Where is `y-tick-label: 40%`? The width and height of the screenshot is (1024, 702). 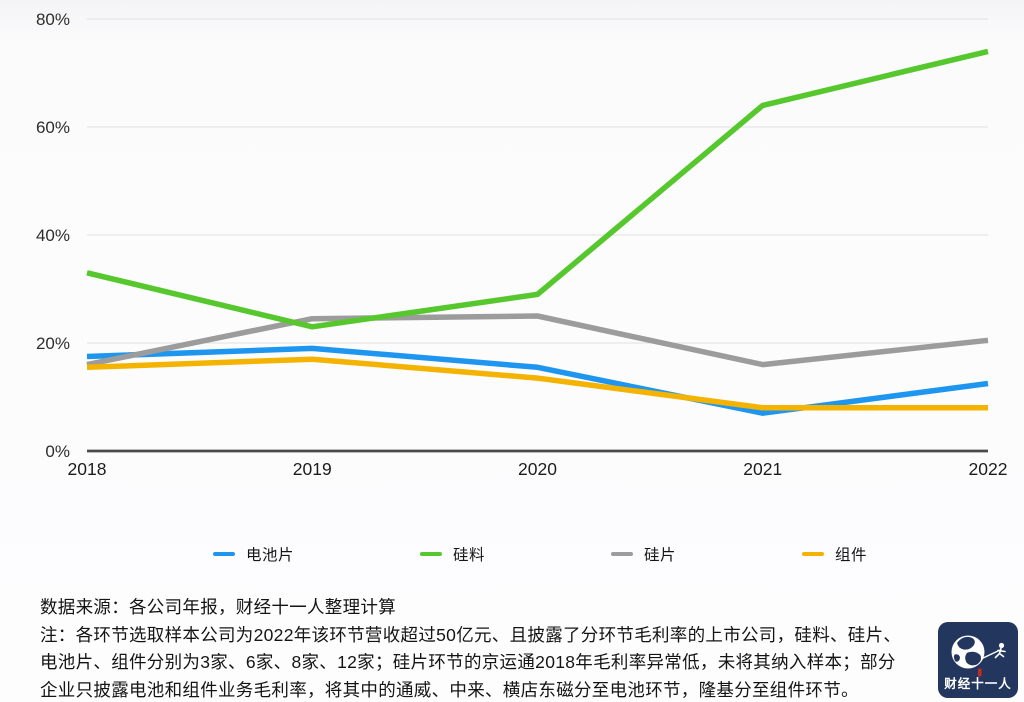
y-tick-label: 40% is located at coordinates (53, 235).